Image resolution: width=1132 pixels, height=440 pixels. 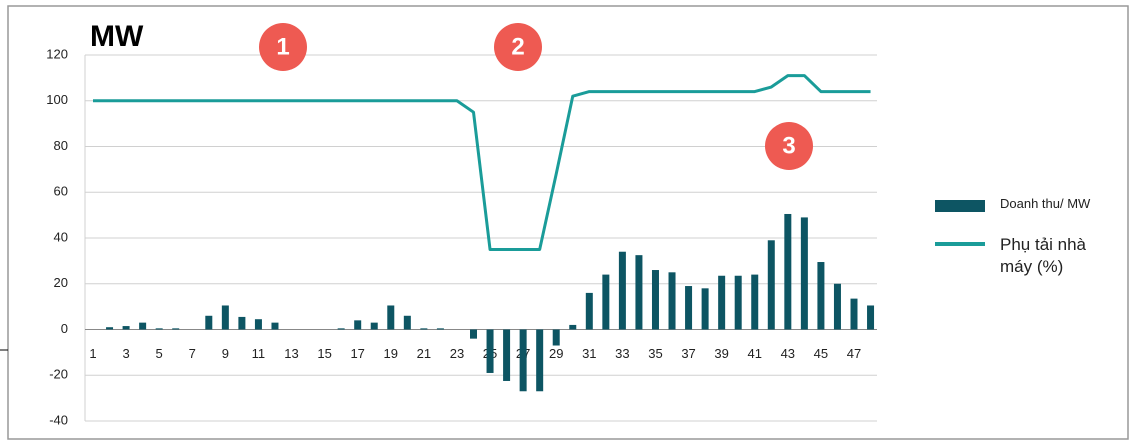 I want to click on x-tick-label: 39, so click(x=721, y=353).